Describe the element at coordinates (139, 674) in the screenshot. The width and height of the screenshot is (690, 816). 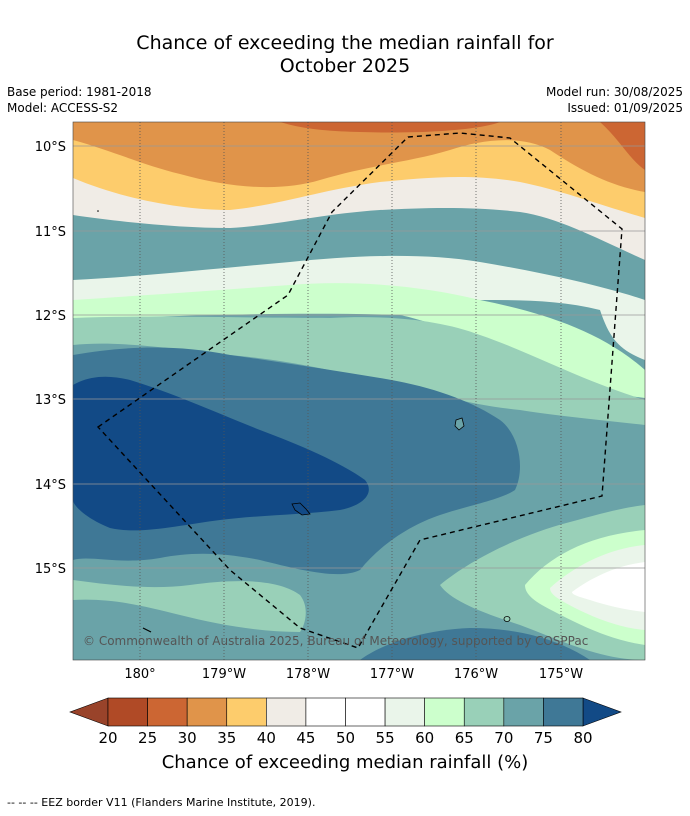
I see `lon-label: 180°` at that location.